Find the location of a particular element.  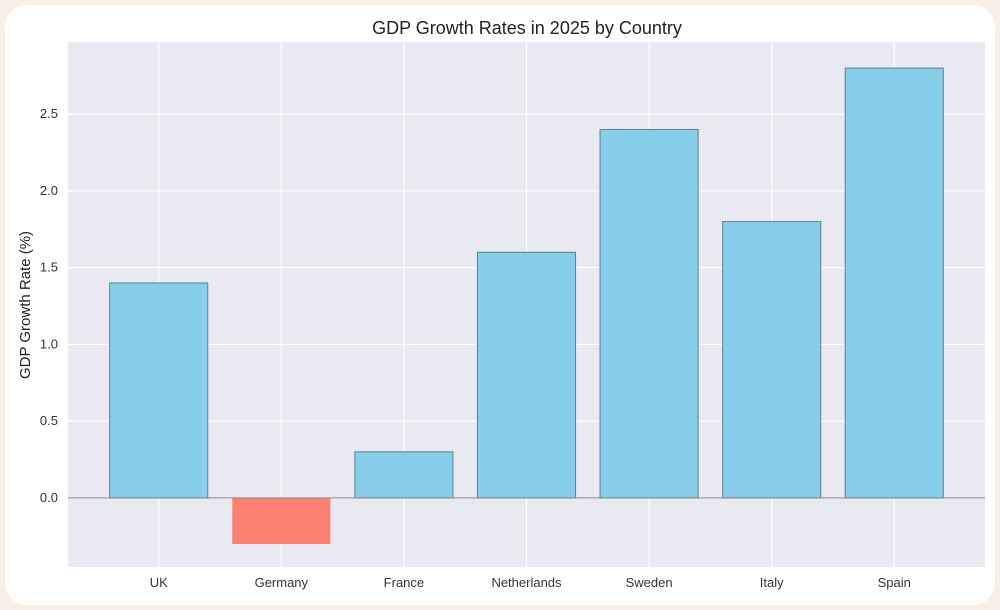

bar-france is located at coordinates (404, 475).